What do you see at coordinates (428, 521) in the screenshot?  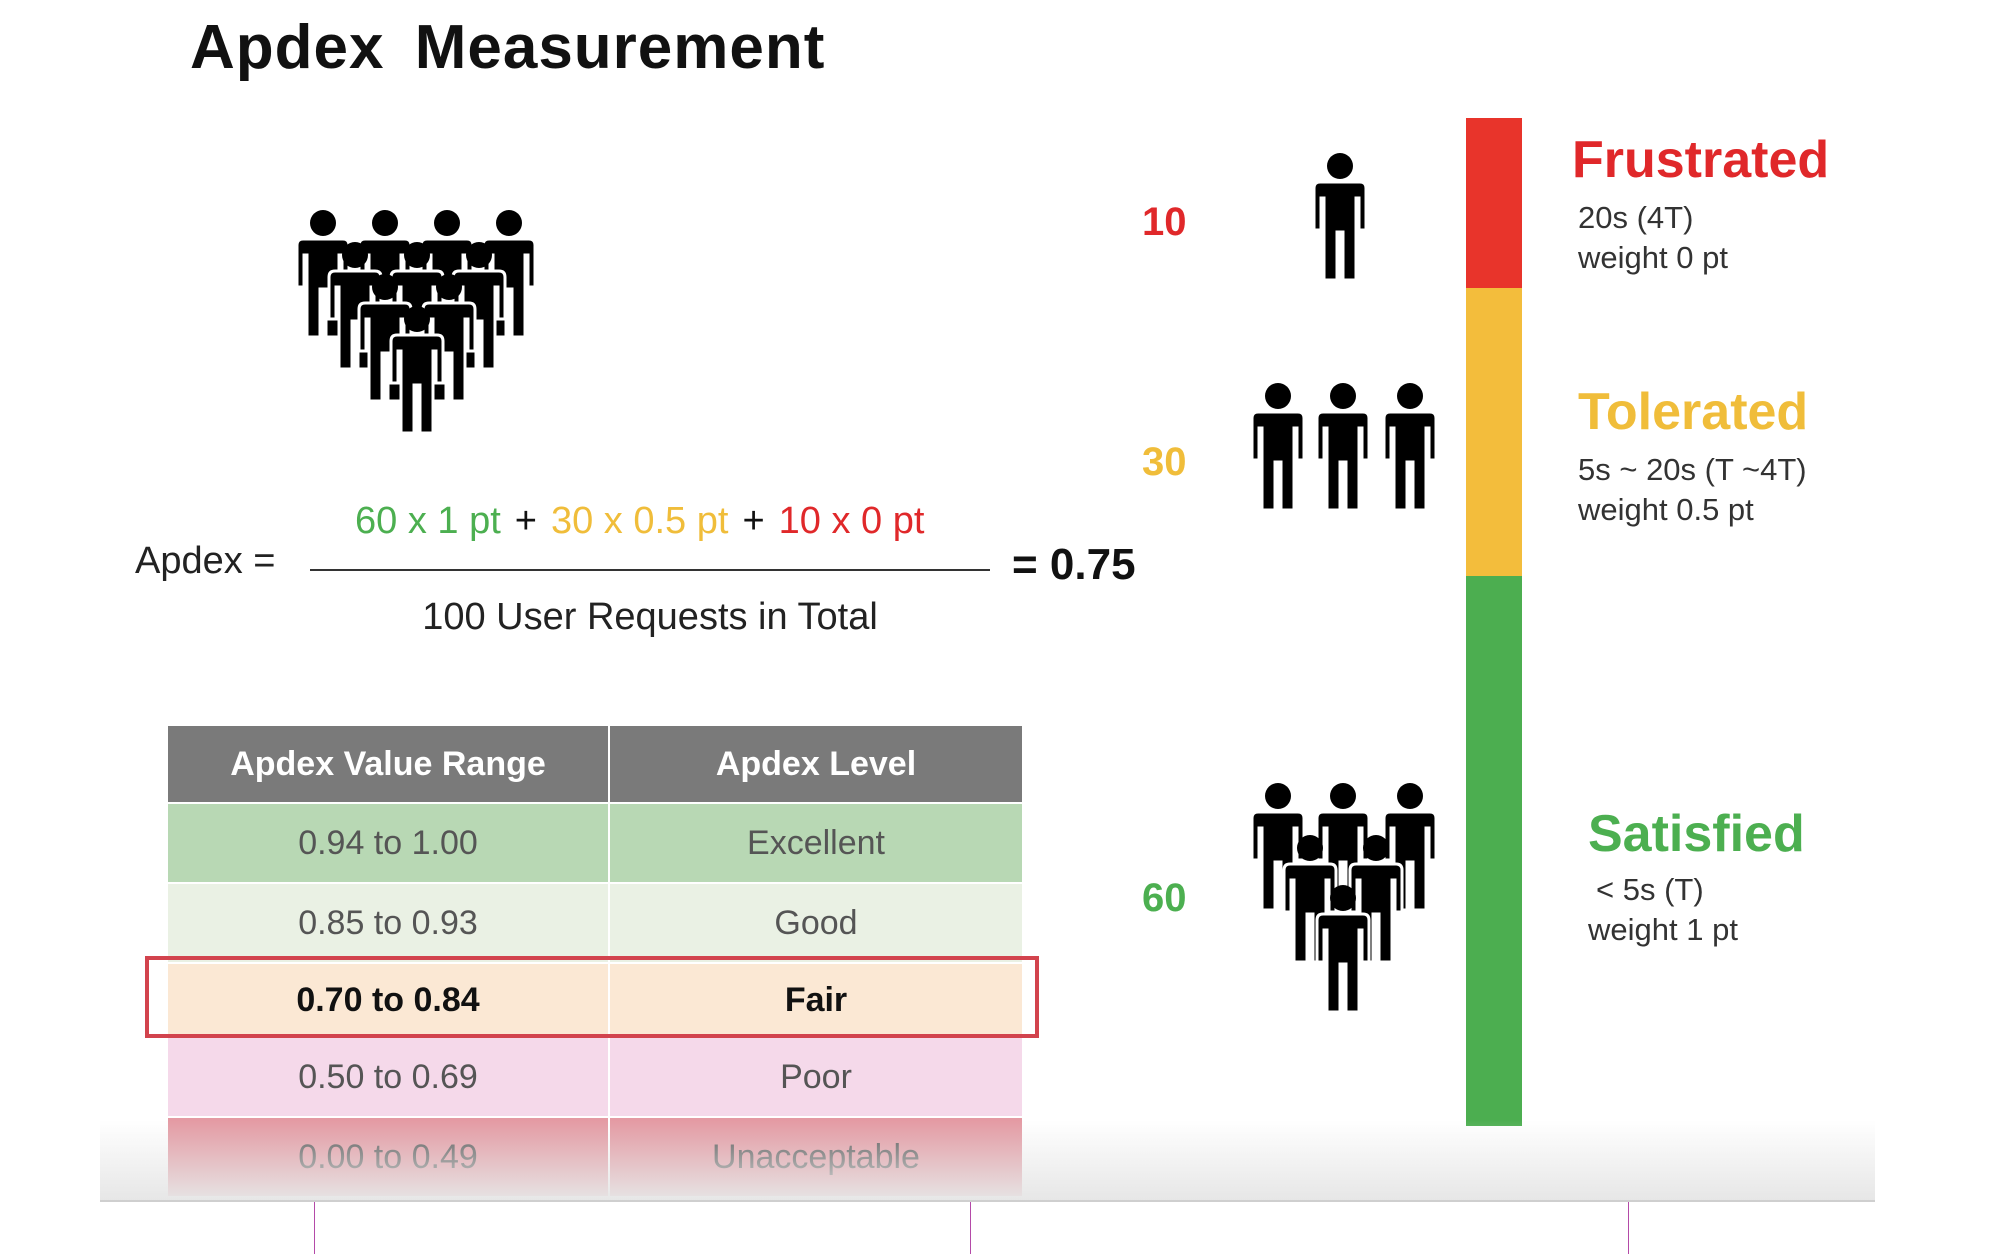 I see `formula-term: 60 x 1 pt` at bounding box center [428, 521].